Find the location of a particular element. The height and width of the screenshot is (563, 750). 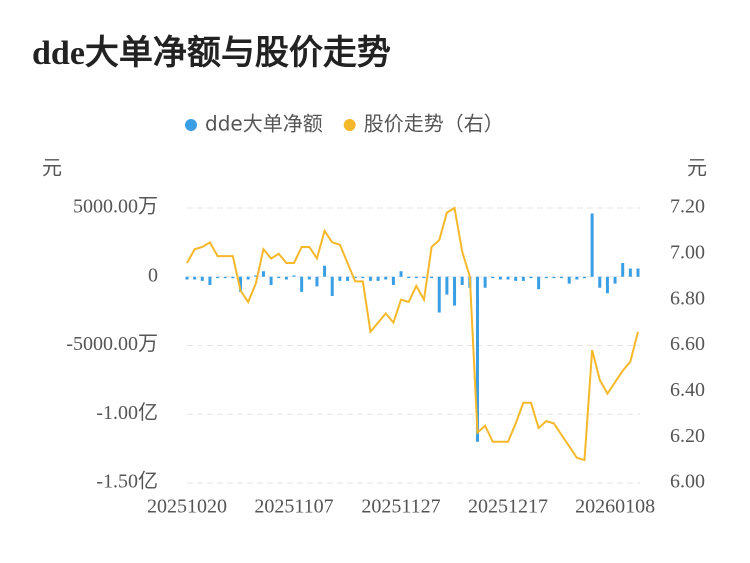

legend-label: 股价走势（右） is located at coordinates (434, 124).